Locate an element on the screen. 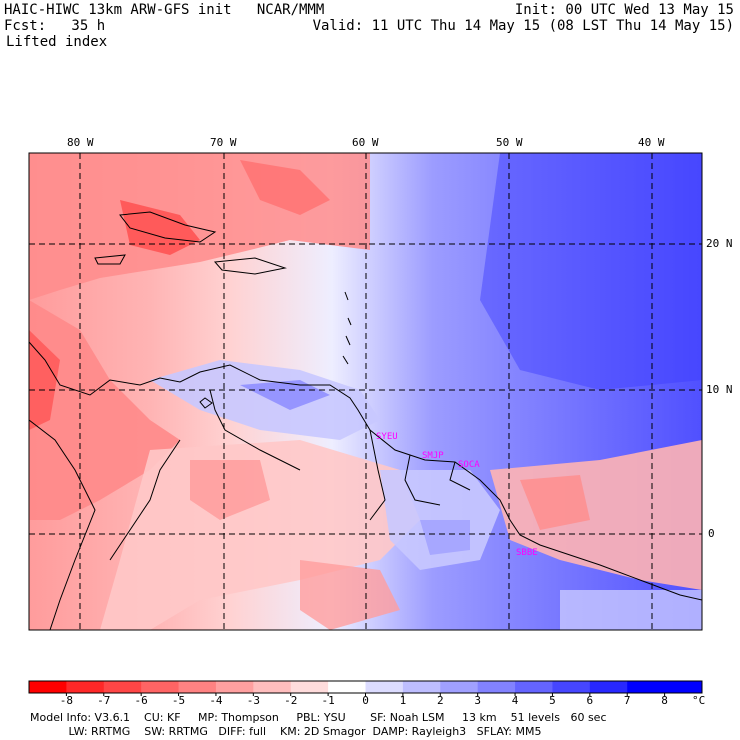  colorbar-tick-label: -2 is located at coordinates (291, 700).